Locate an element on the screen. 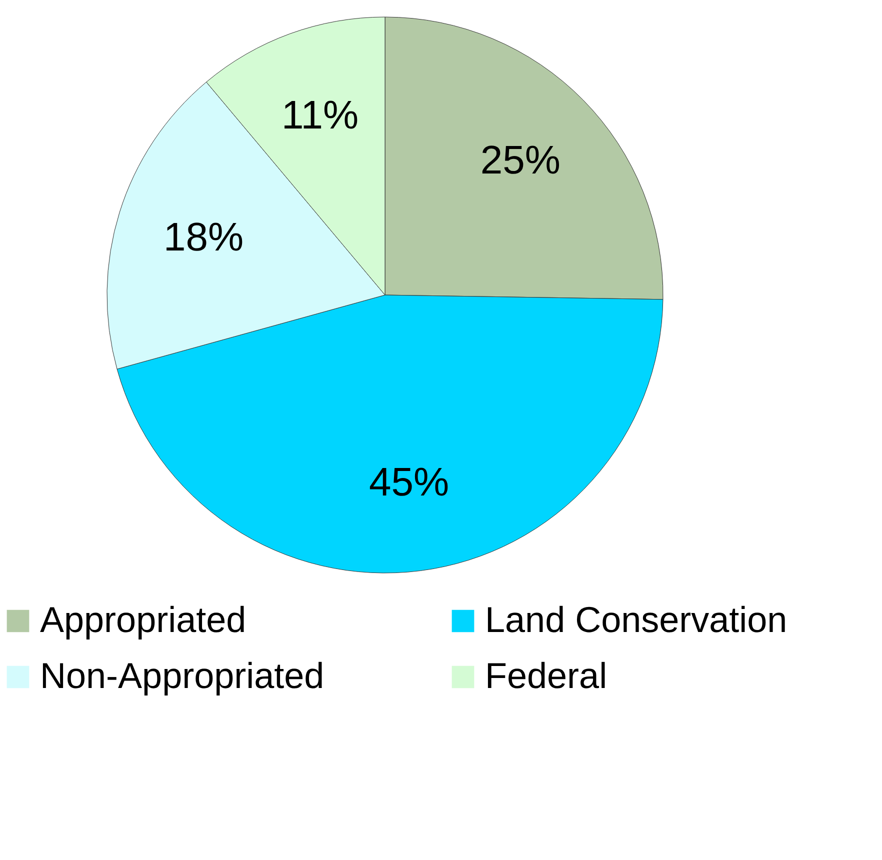  legend-label: Federal is located at coordinates (546, 675).